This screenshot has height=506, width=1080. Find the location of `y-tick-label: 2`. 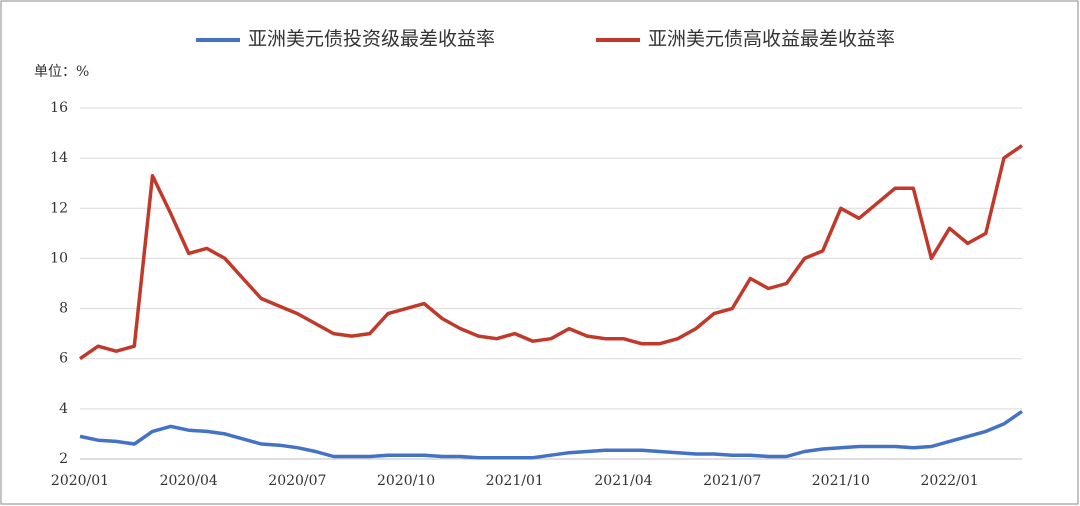

y-tick-label: 2 is located at coordinates (63, 459).